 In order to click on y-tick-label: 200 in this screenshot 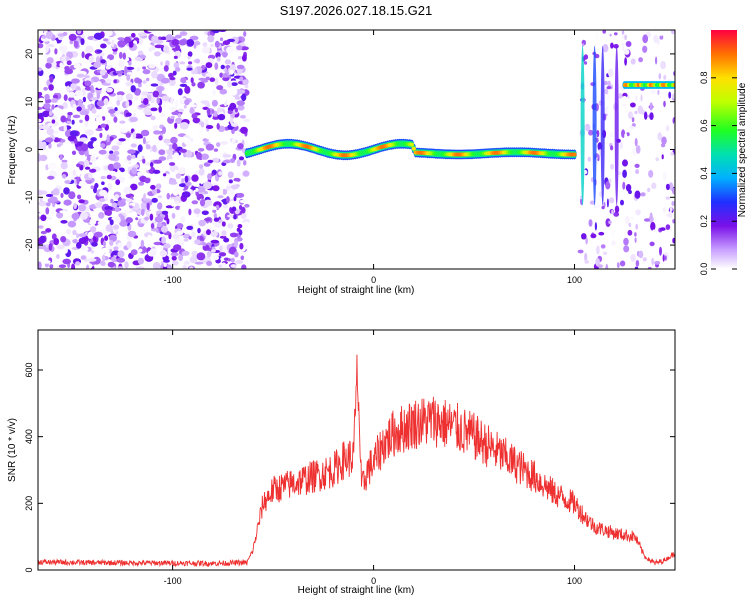, I will do `click(29, 503)`.